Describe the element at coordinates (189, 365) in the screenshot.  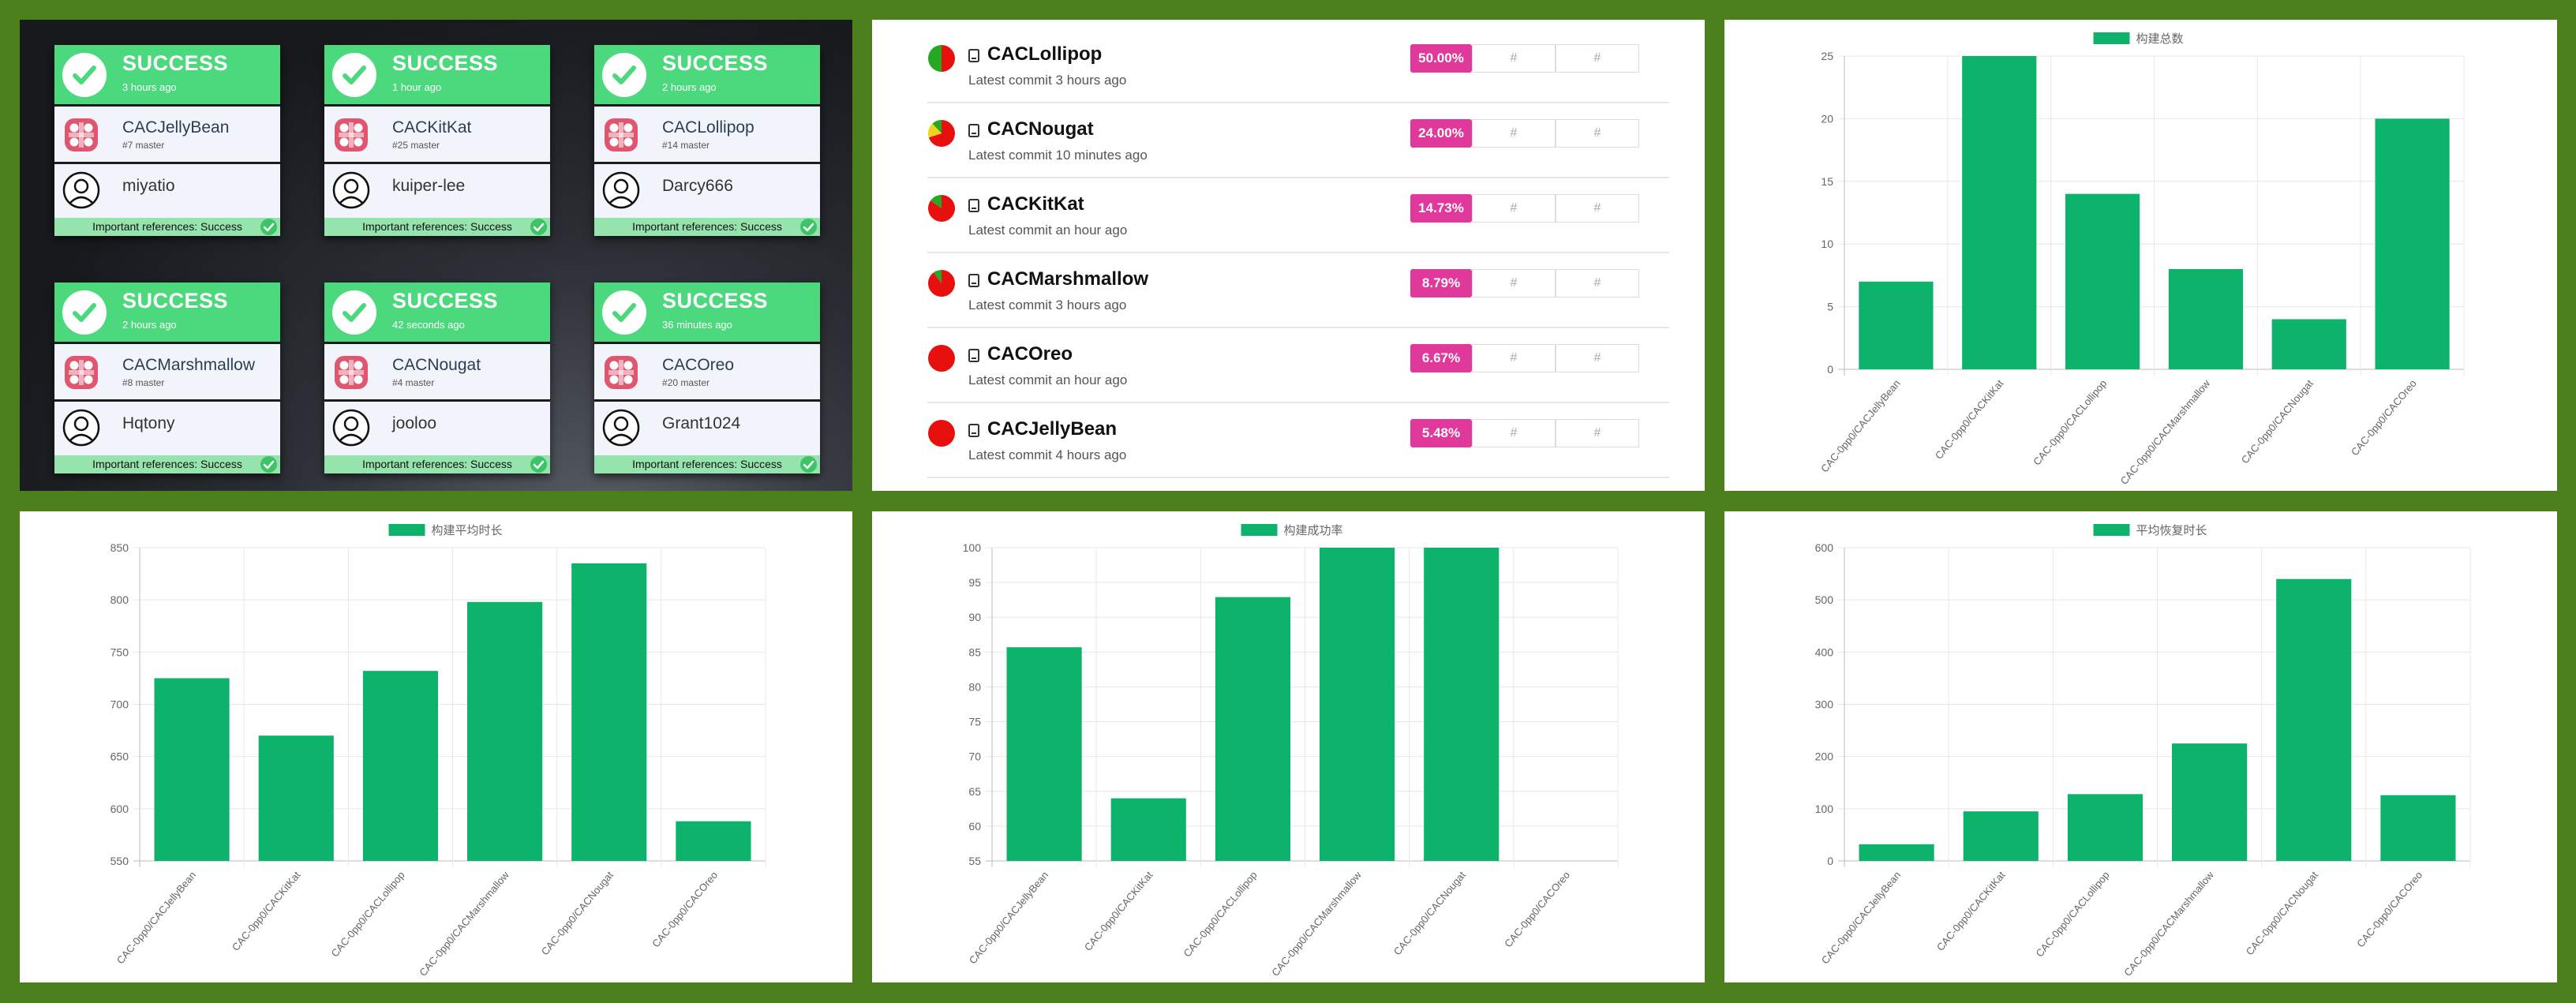
I see `project-name: CACMarshmallow` at that location.